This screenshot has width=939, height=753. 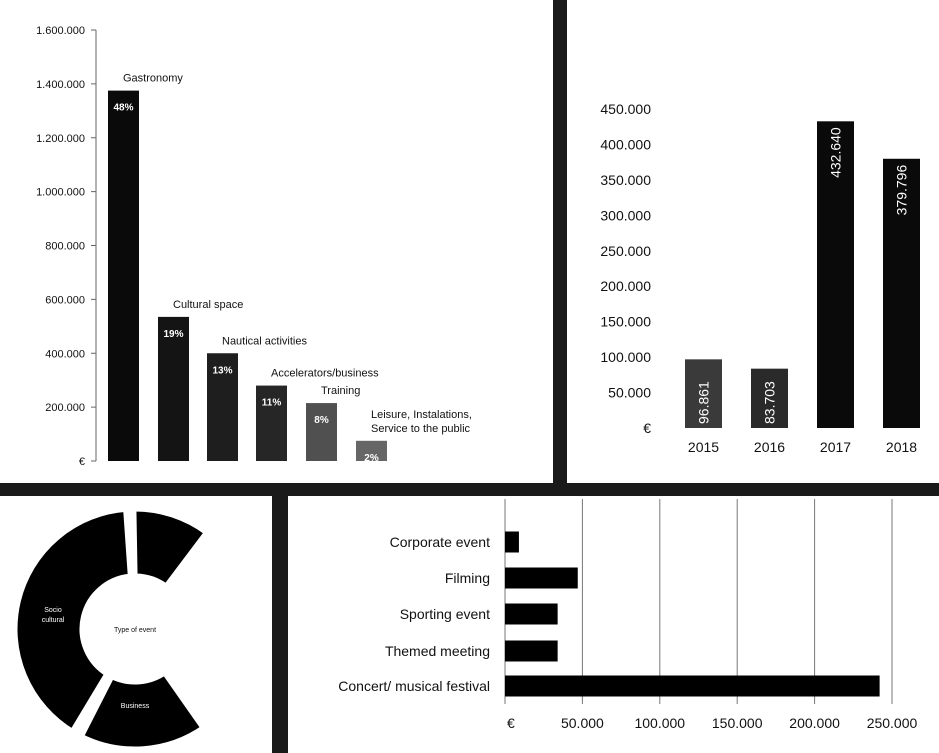 What do you see at coordinates (467, 578) in the screenshot?
I see `category-label: Filming` at bounding box center [467, 578].